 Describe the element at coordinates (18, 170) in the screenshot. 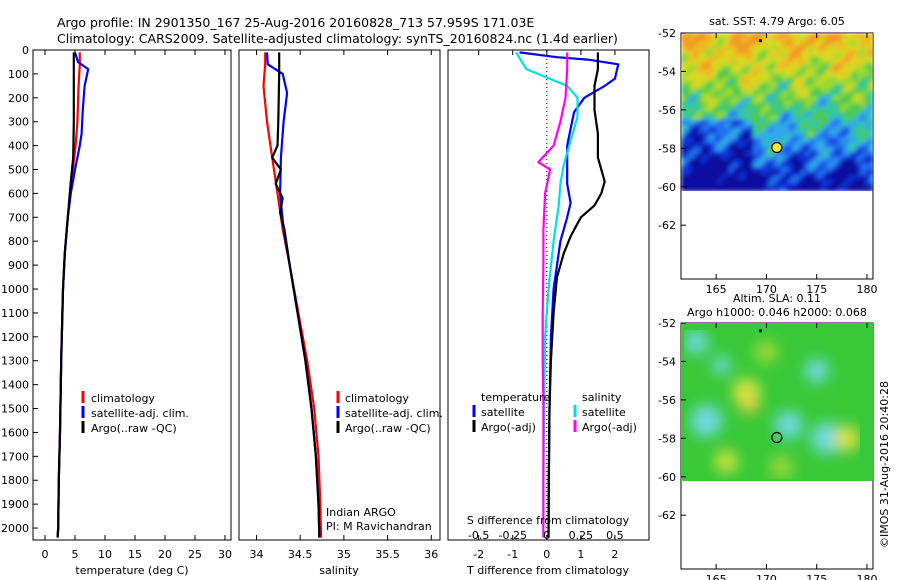

I see `y-tick-label: 500` at that location.